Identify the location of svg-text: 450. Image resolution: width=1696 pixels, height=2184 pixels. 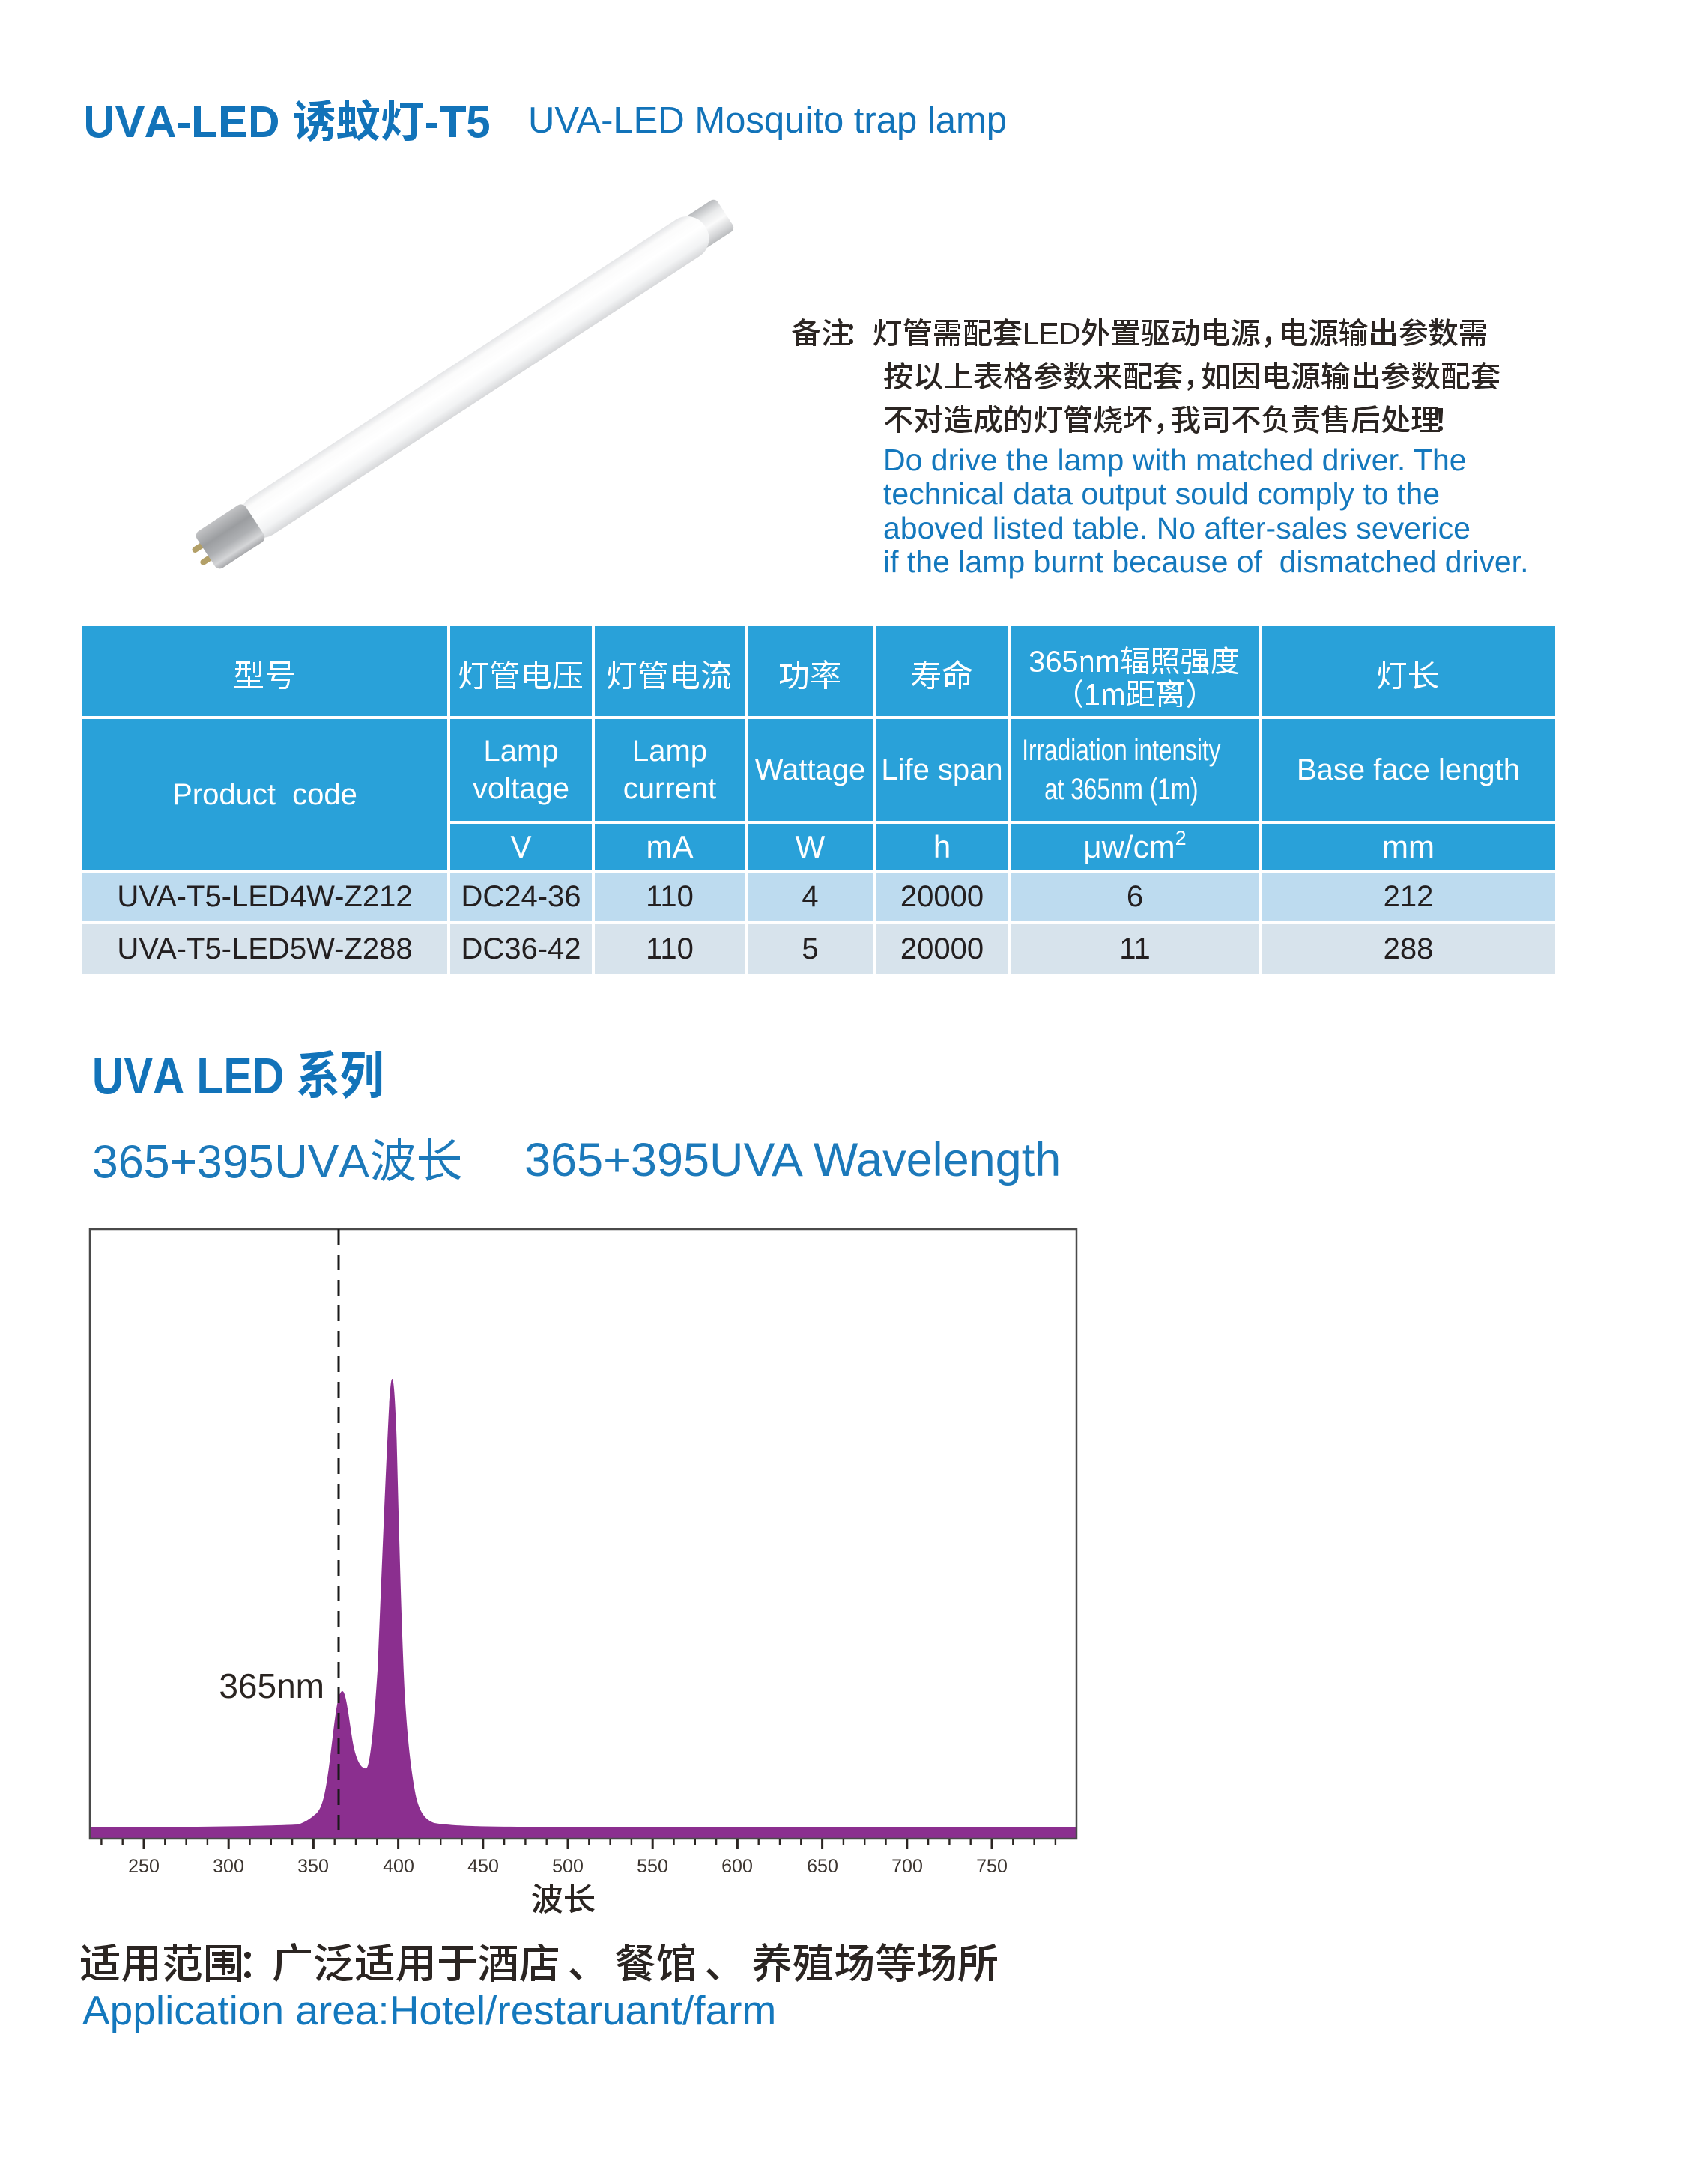
(483, 1866).